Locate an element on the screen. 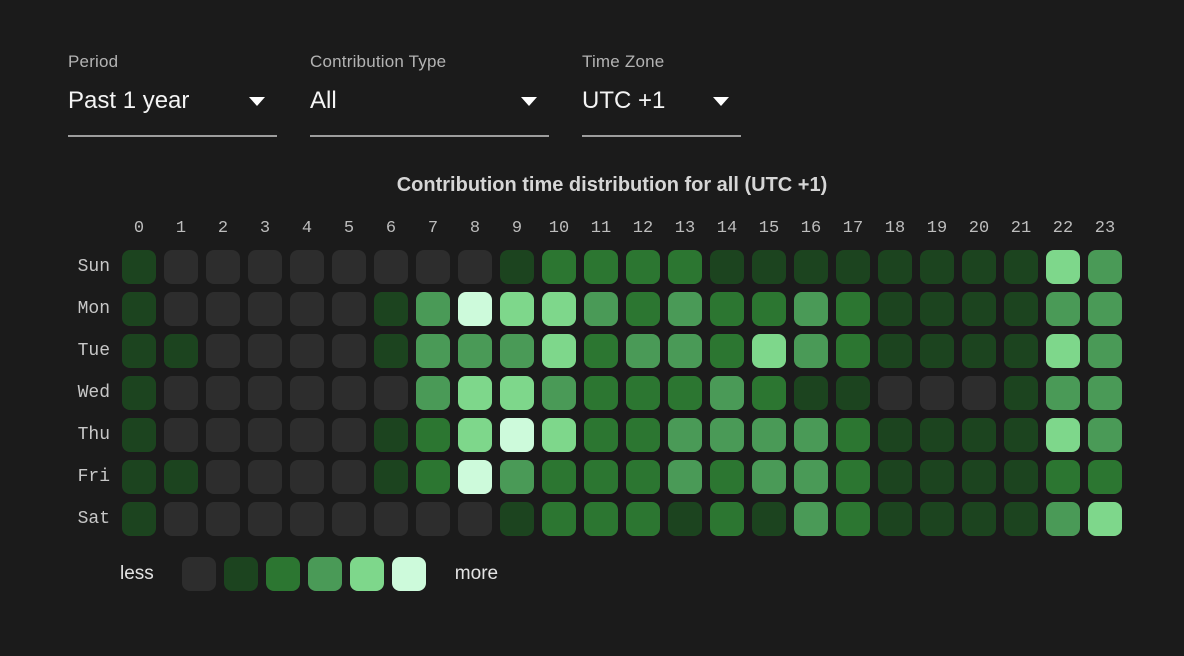 Image resolution: width=1184 pixels, height=656 pixels. hour-label: 12 is located at coordinates (643, 228).